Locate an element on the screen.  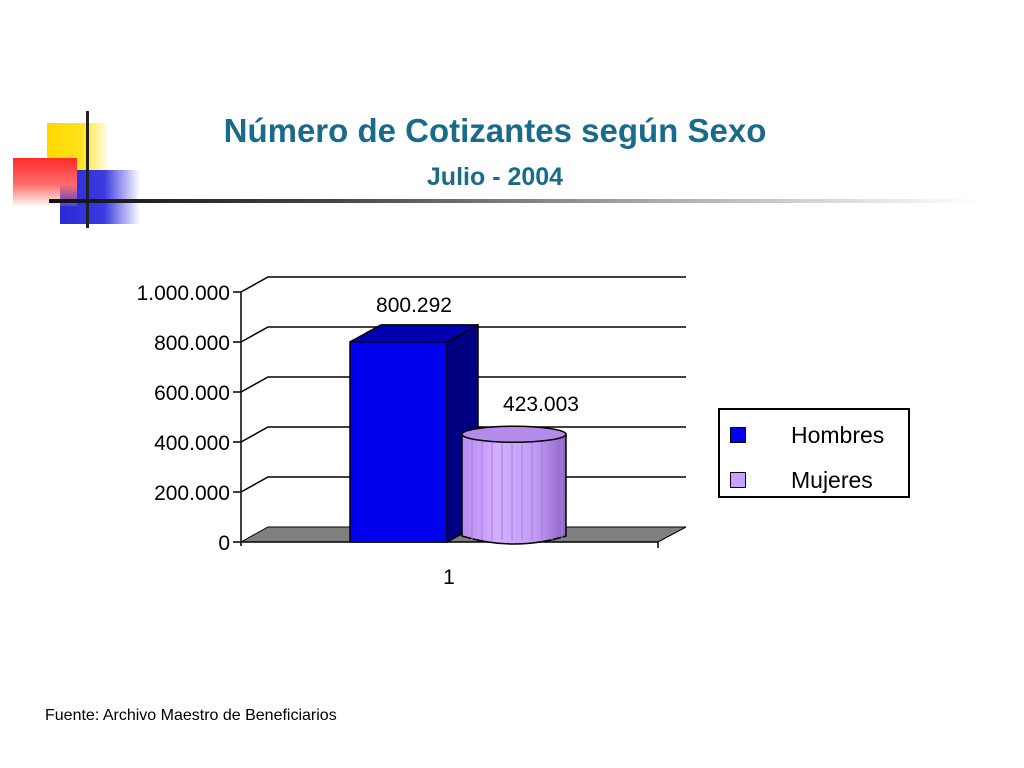
data-label-hombres: 800.292 is located at coordinates (414, 305).